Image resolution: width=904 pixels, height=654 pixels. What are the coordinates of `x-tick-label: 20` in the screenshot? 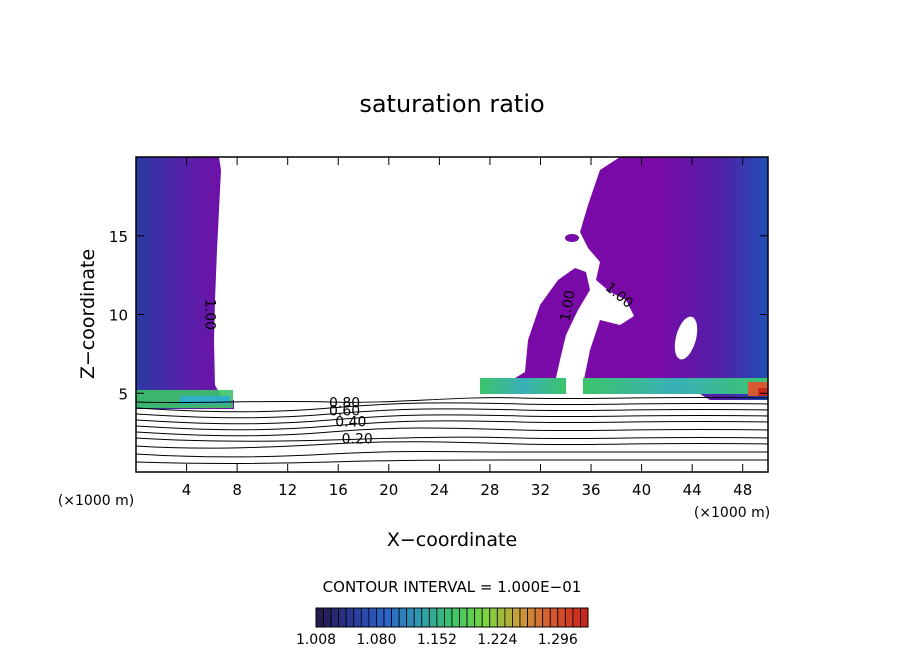 It's located at (388, 490).